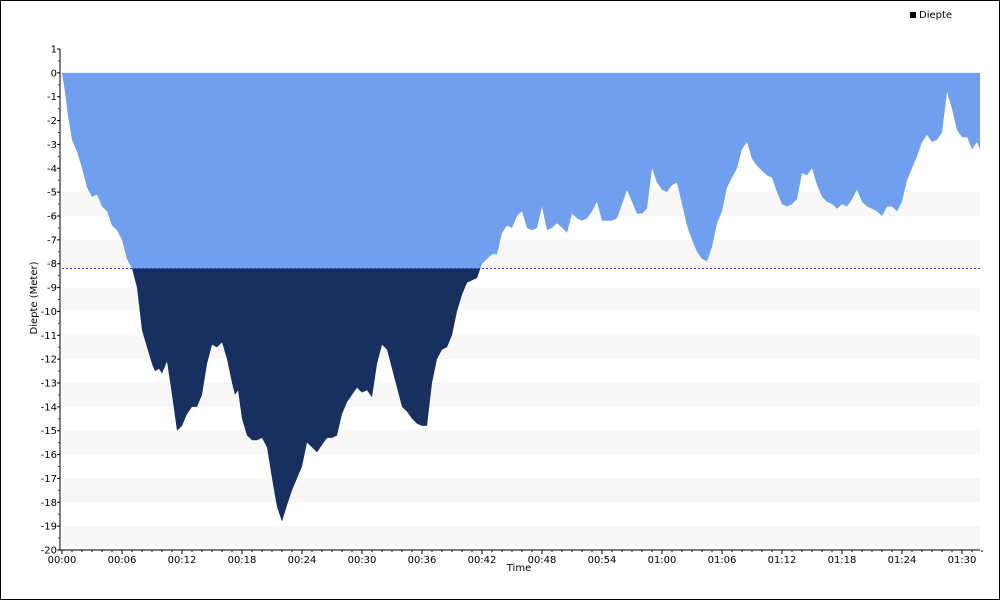 Image resolution: width=1000 pixels, height=600 pixels. Describe the element at coordinates (518, 568) in the screenshot. I see `x-axis-title: Time` at that location.